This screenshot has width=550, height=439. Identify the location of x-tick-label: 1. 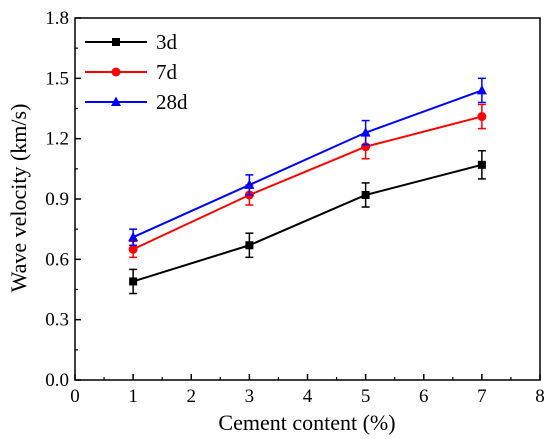
(133, 396).